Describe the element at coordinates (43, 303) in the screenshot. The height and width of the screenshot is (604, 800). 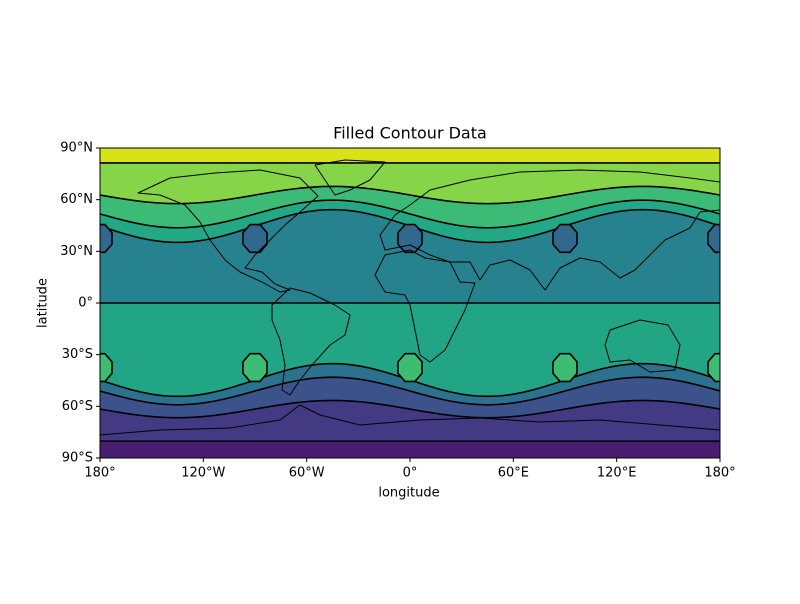
I see `y-axis-label: latitude` at that location.